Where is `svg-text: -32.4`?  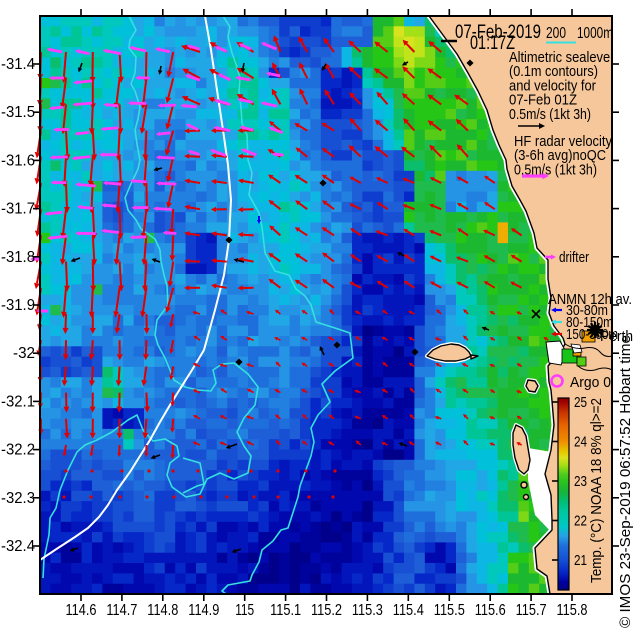
svg-text: -32.4 is located at coordinates (18, 546).